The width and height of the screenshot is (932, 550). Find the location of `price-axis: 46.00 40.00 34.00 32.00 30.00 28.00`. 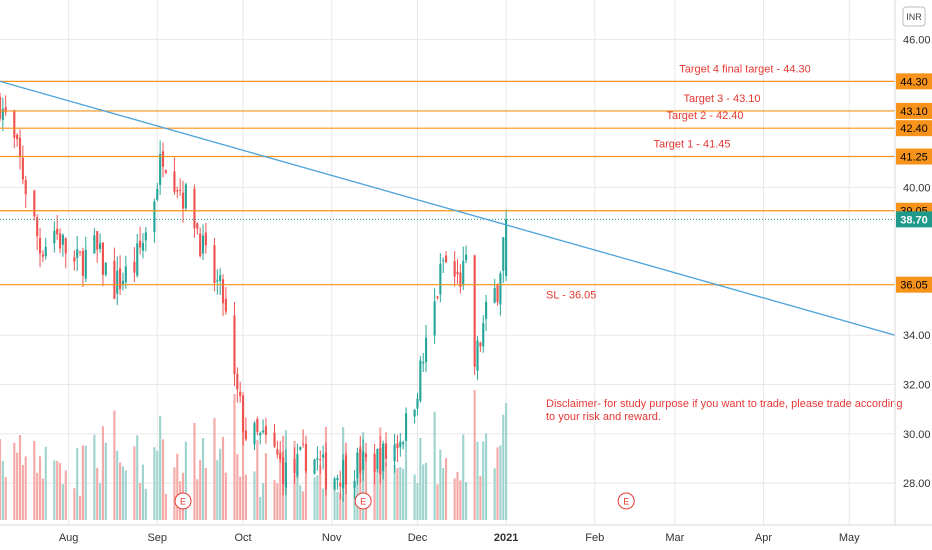

price-axis: 46.00 40.00 34.00 32.00 30.00 28.00 is located at coordinates (917, 262).